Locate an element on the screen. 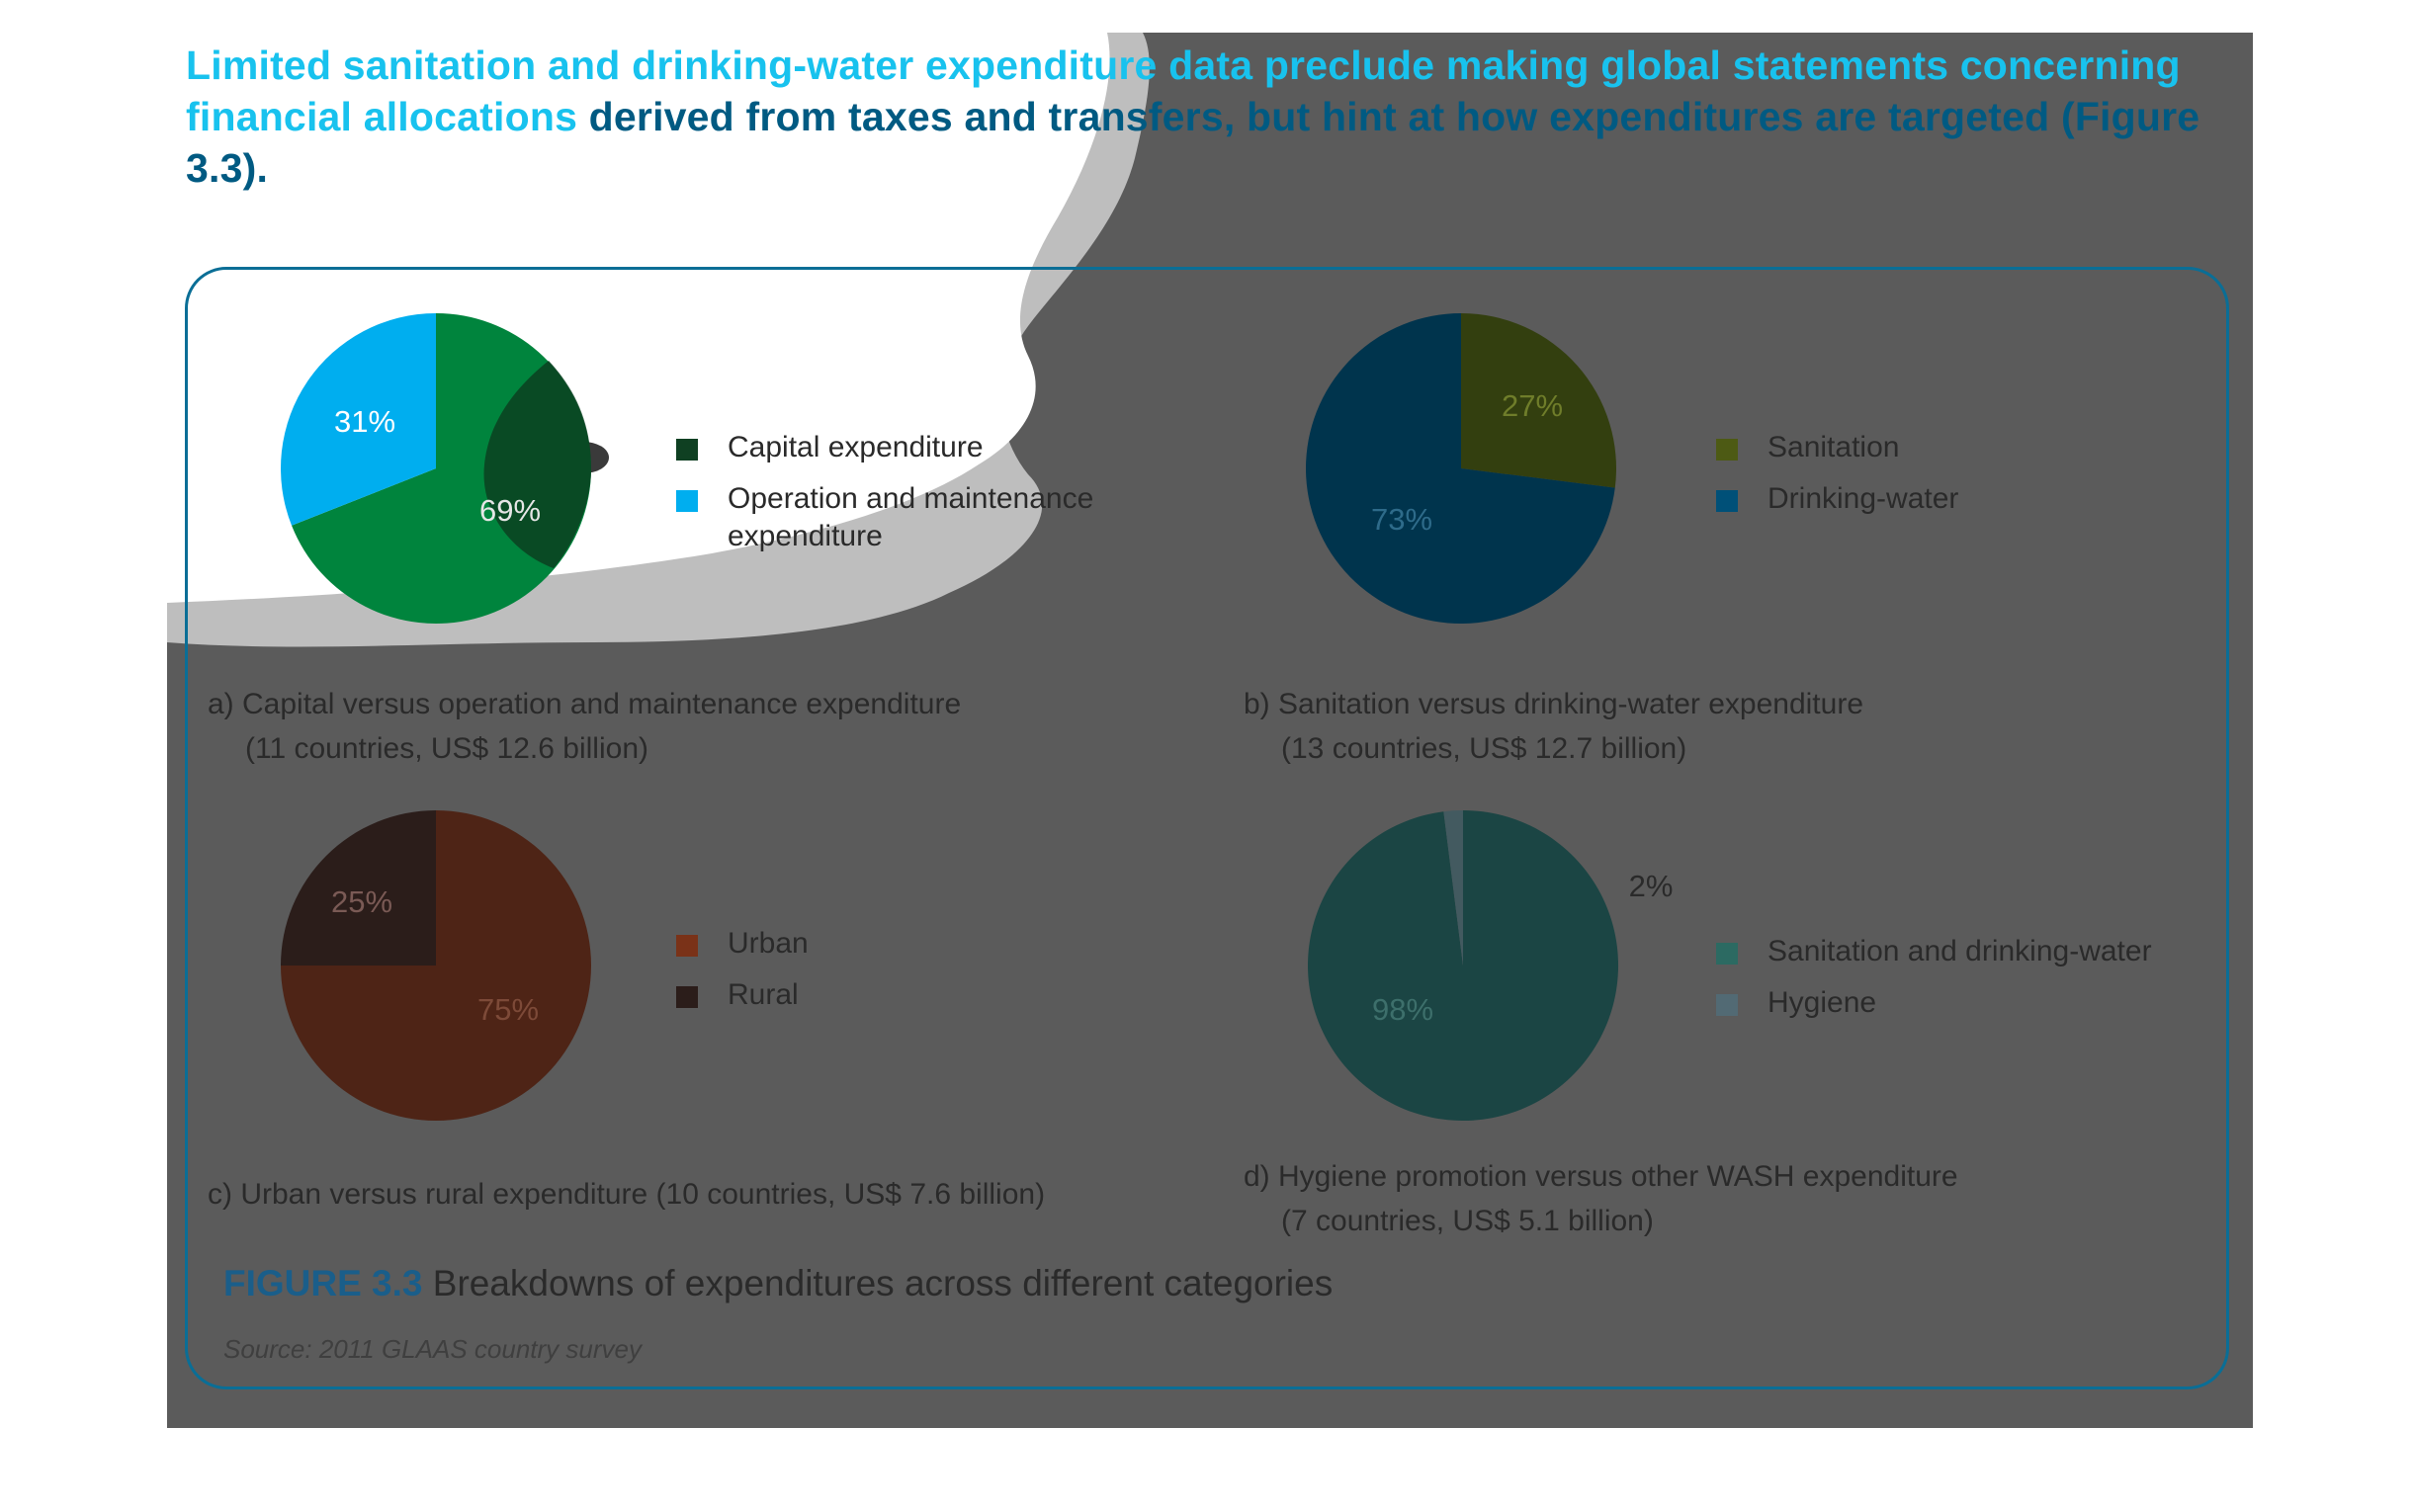 The width and height of the screenshot is (2414, 1512). legend-item-capital: Capital expenditure is located at coordinates (913, 447).